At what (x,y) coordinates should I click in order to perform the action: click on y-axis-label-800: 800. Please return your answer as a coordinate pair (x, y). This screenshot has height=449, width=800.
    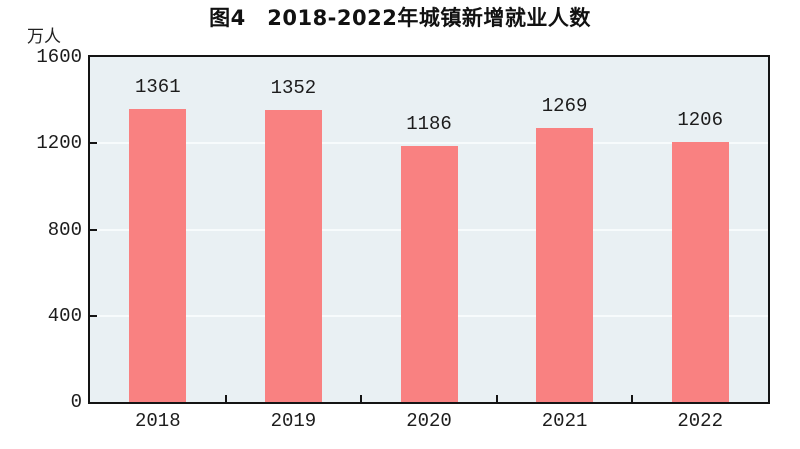
    Looking at the image, I should click on (64, 229).